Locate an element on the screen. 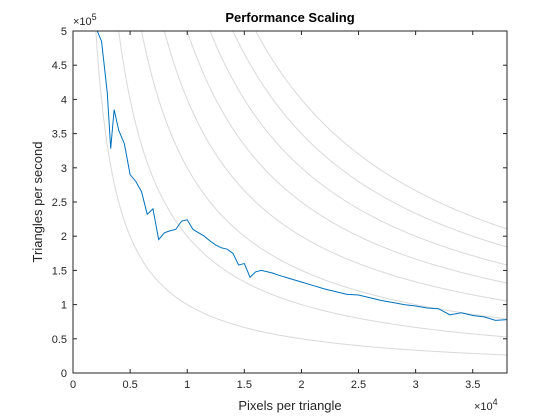 This screenshot has width=560, height=420. x-tick-label: 0 is located at coordinates (73, 385).